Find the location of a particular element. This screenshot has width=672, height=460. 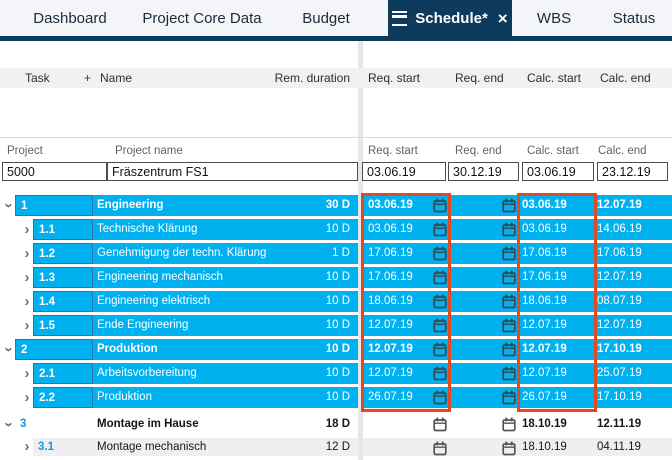

tab-budget: Budget × is located at coordinates (326, 18).